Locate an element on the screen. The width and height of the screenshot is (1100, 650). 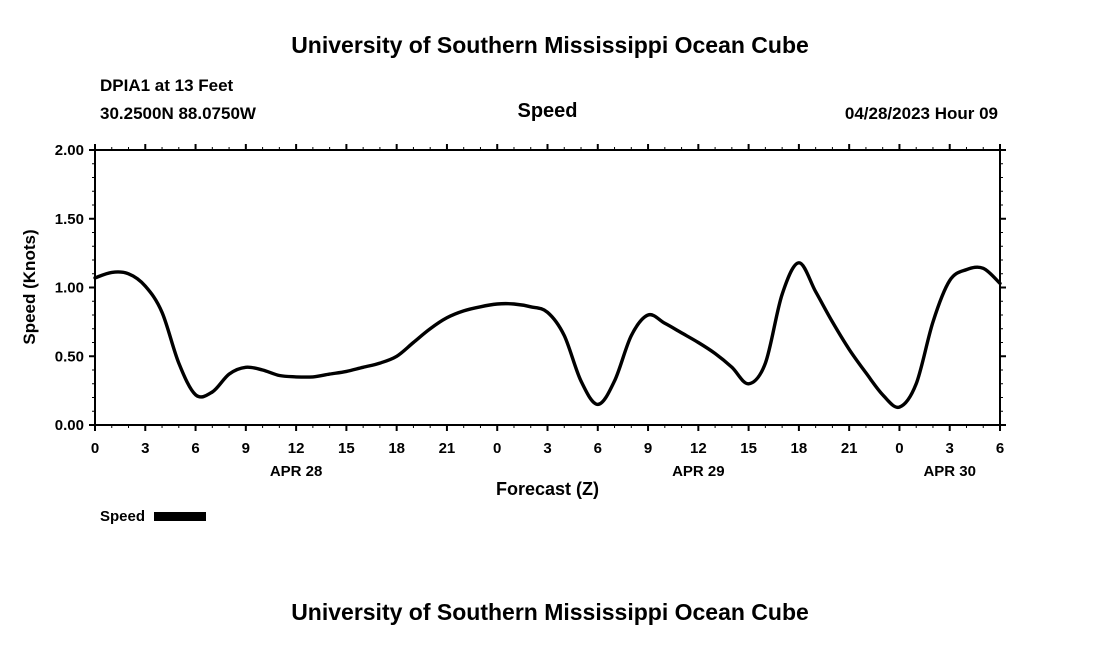
run-datetime: 04/28/2023 Hour 09 is located at coordinates (921, 113).